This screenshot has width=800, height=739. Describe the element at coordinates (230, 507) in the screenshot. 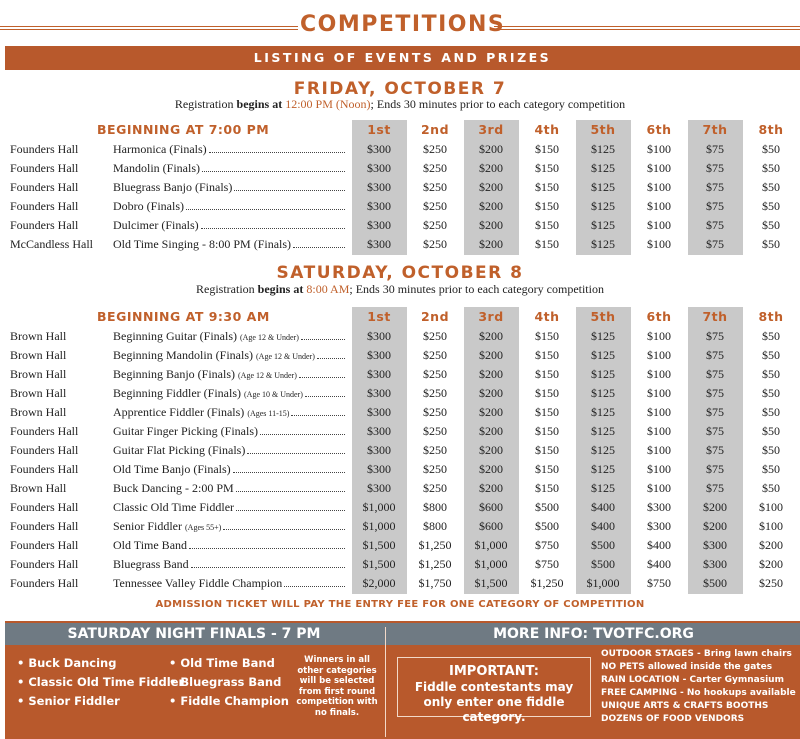

I see `event: Classic Old Time Fiddler` at that location.